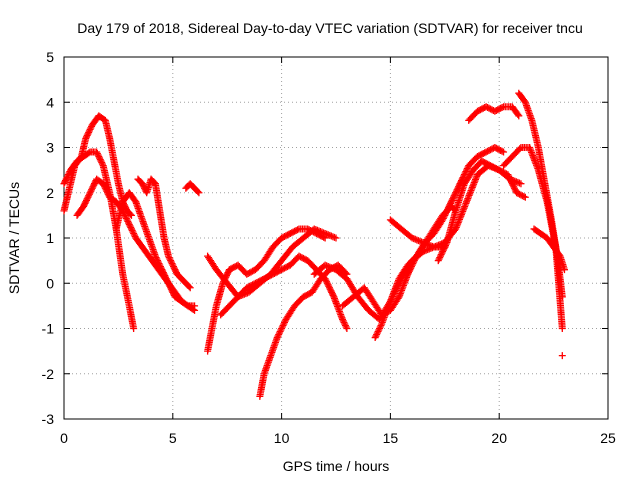 The width and height of the screenshot is (640, 480). Describe the element at coordinates (48, 374) in the screenshot. I see `y-tick-label: -2` at that location.